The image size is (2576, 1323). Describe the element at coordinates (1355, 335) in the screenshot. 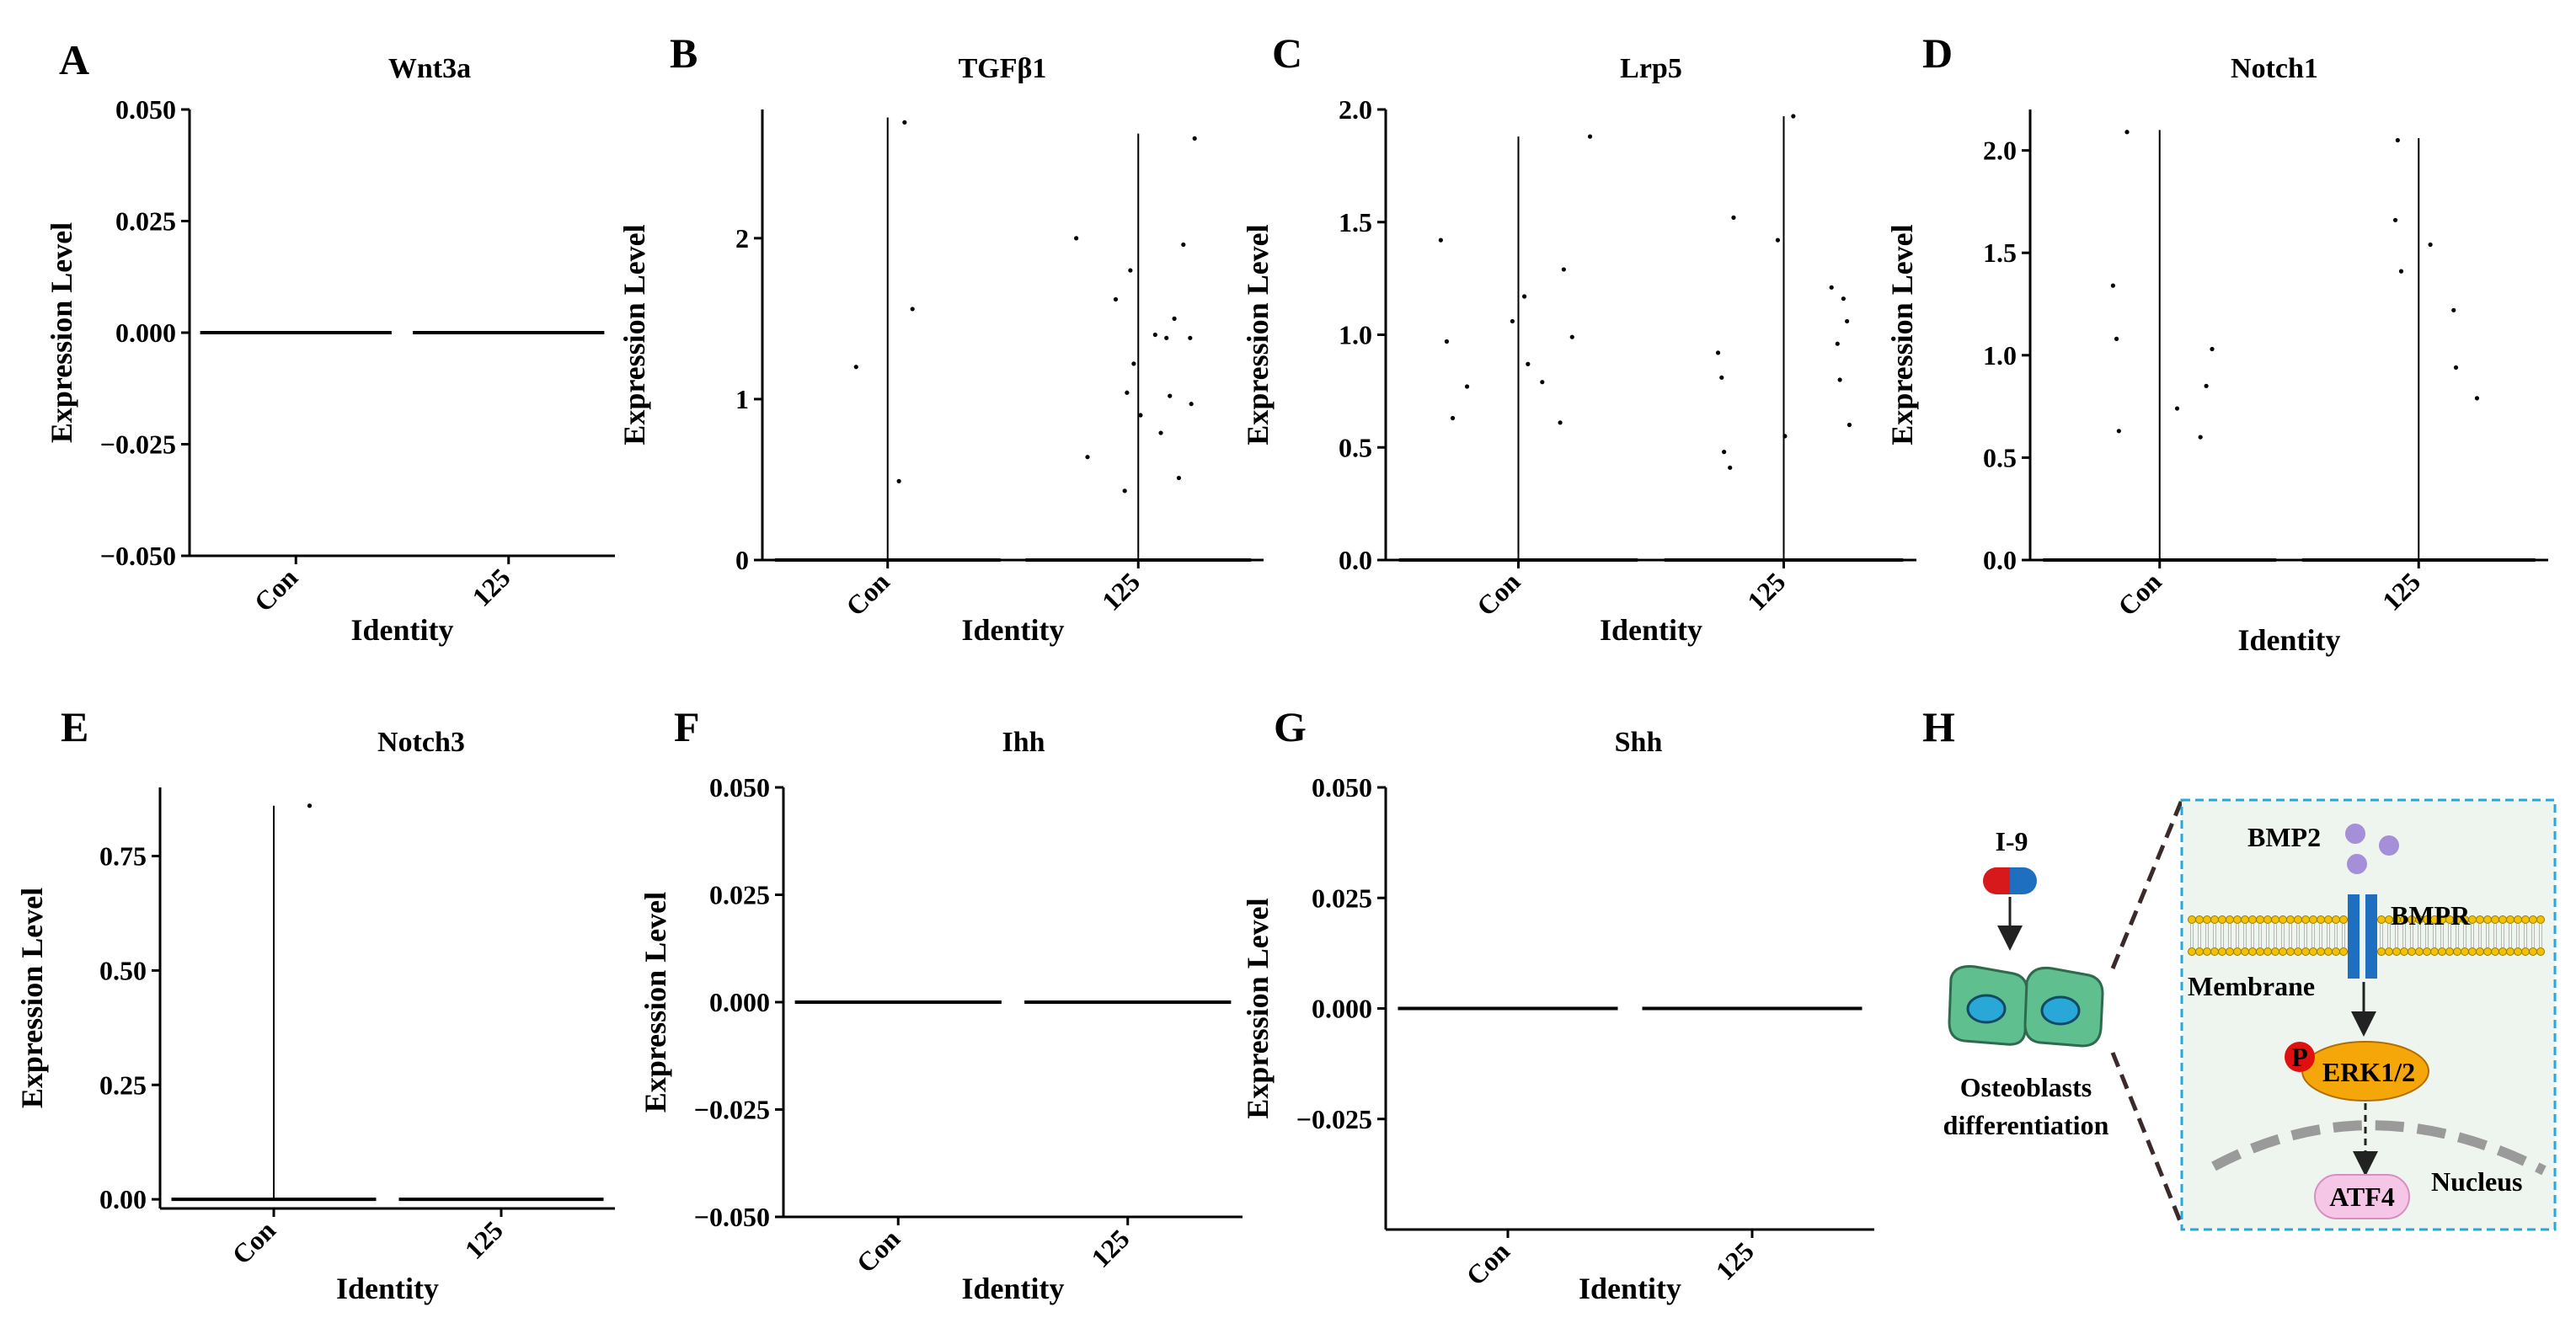

I see `y-tick-label: 1.0` at that location.